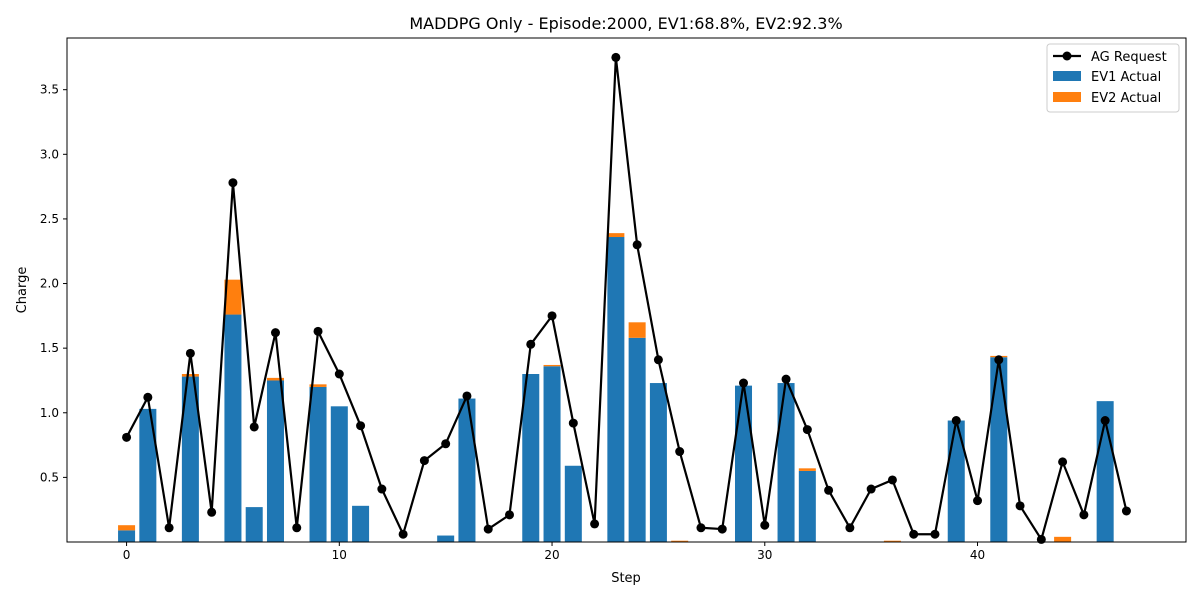 The image size is (1200, 600). I want to click on x-tick-label: 30, so click(764, 555).